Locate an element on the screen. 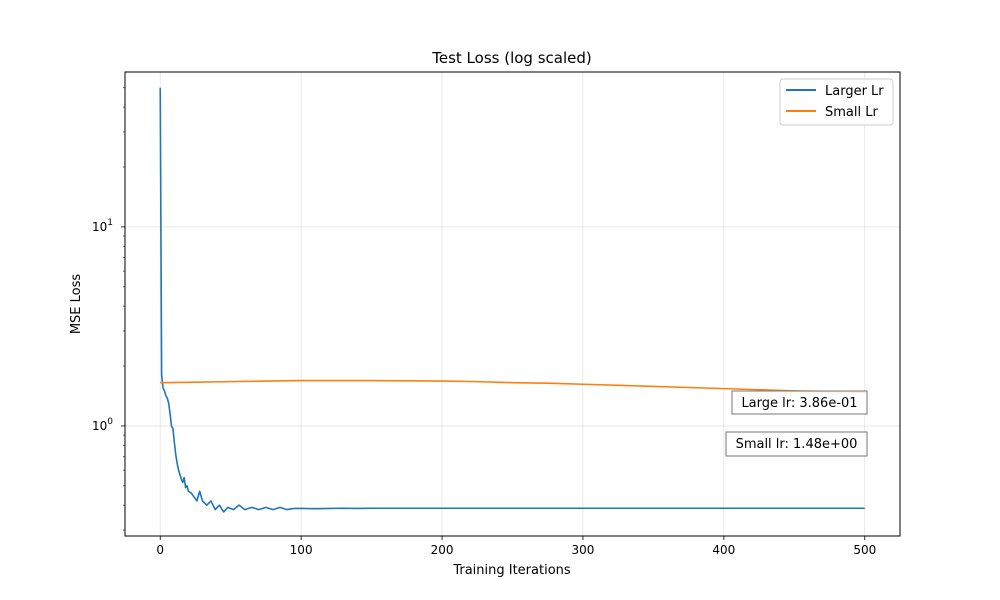  y-axis-ticks: 10⁰ 10¹ is located at coordinates (108, 309).